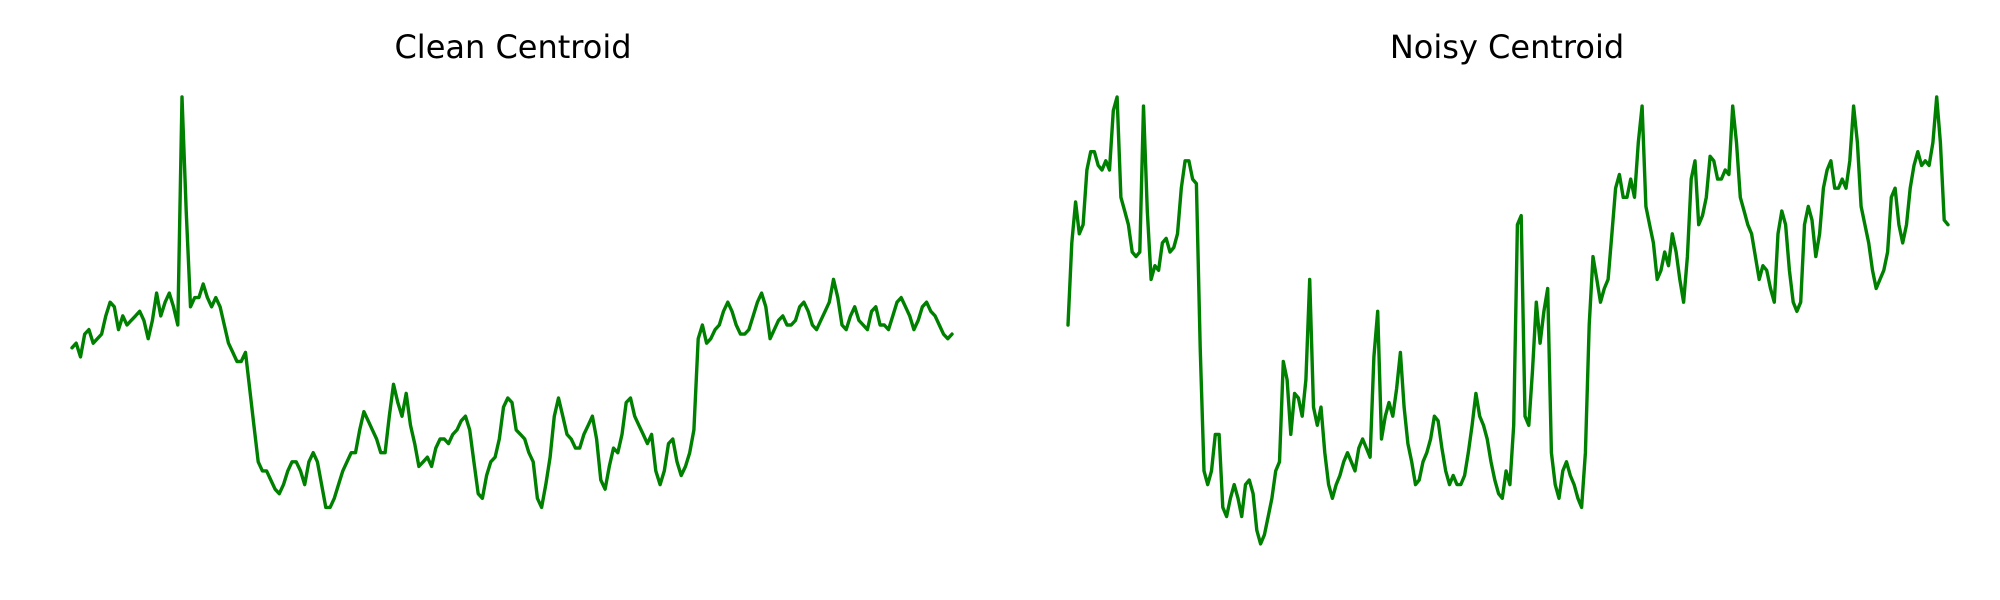 Image resolution: width=2000 pixels, height=600 pixels. I want to click on clean-centroid-title: Clean Centroid, so click(512, 47).